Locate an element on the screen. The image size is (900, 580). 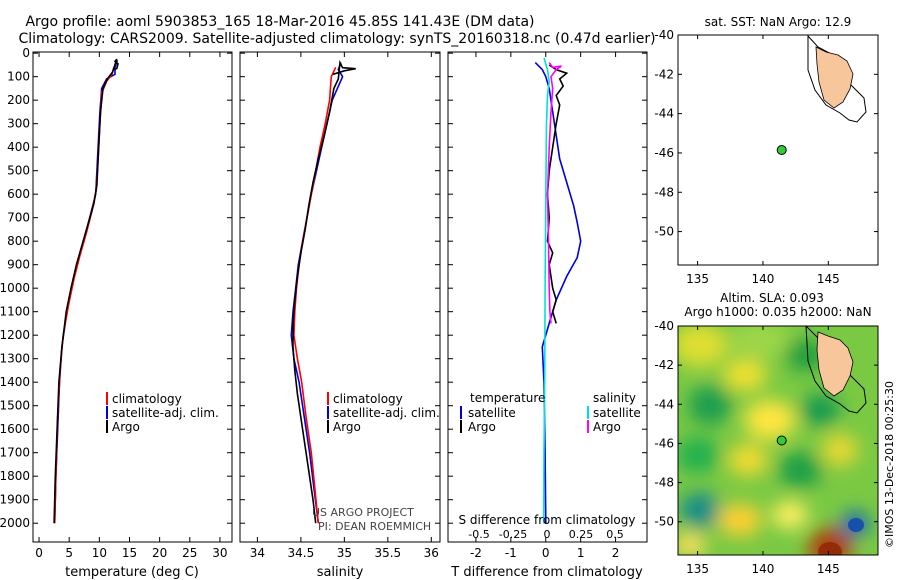
depth-tick-label: 300 is located at coordinates (18, 124).